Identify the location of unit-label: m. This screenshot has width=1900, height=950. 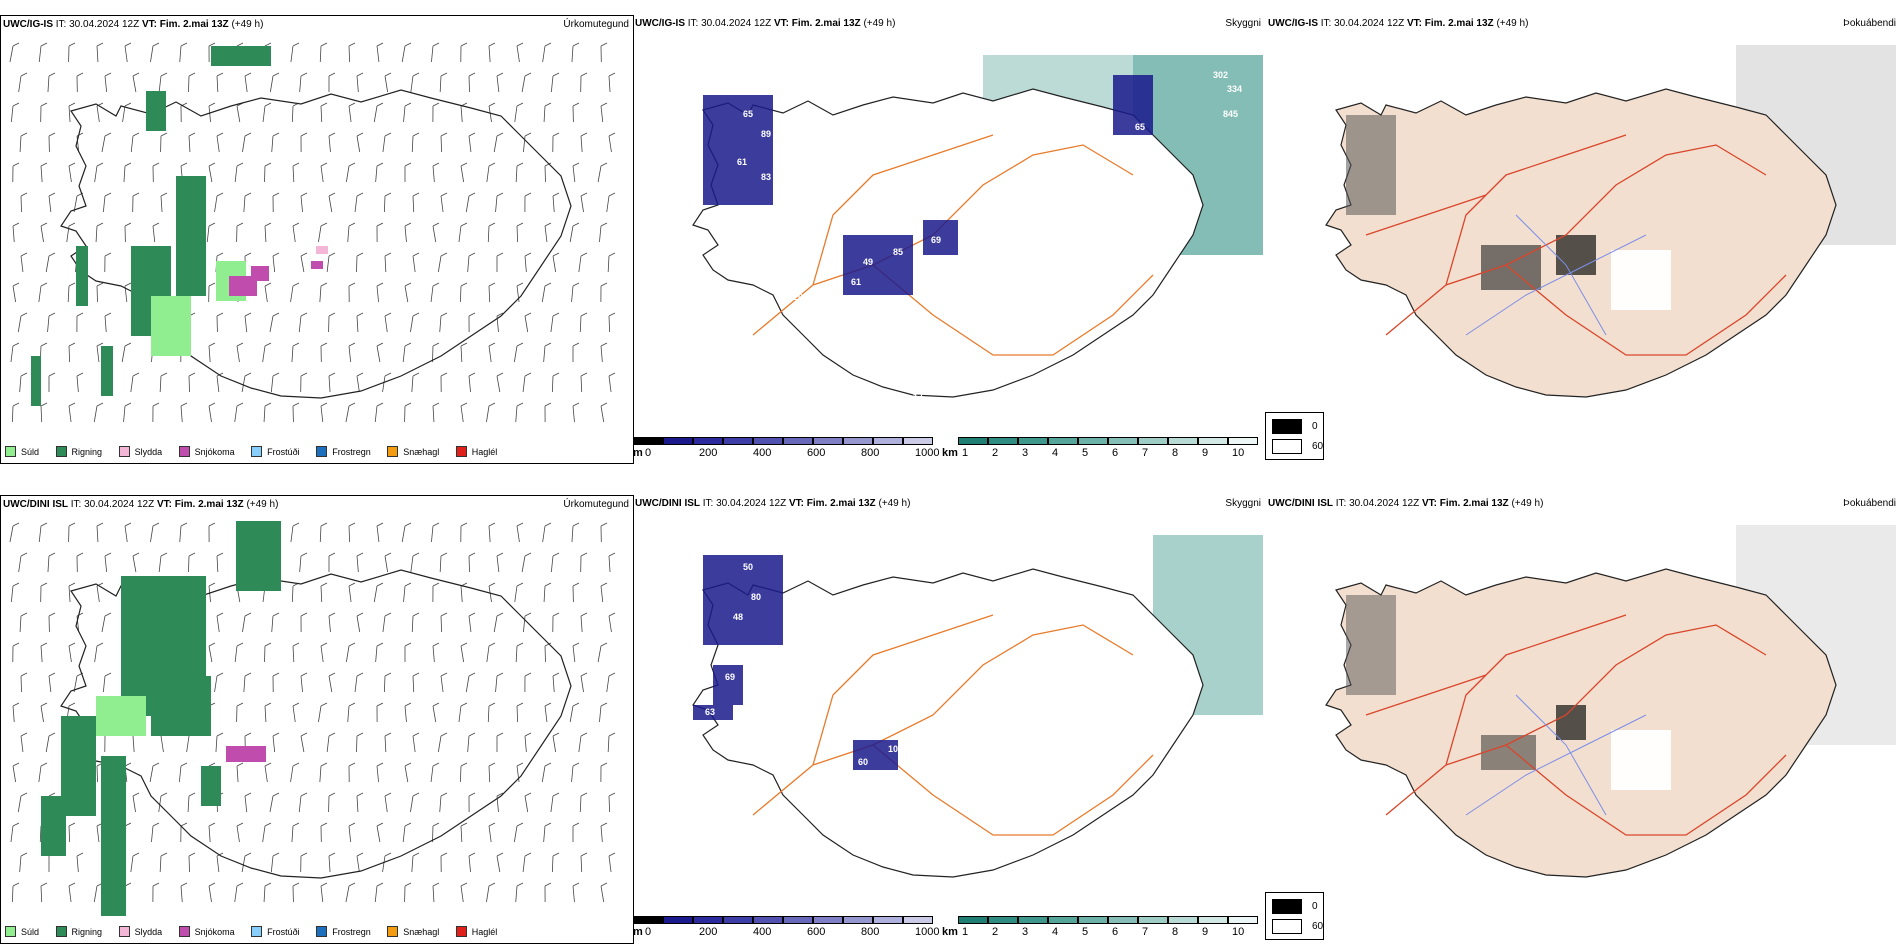
(638, 453).